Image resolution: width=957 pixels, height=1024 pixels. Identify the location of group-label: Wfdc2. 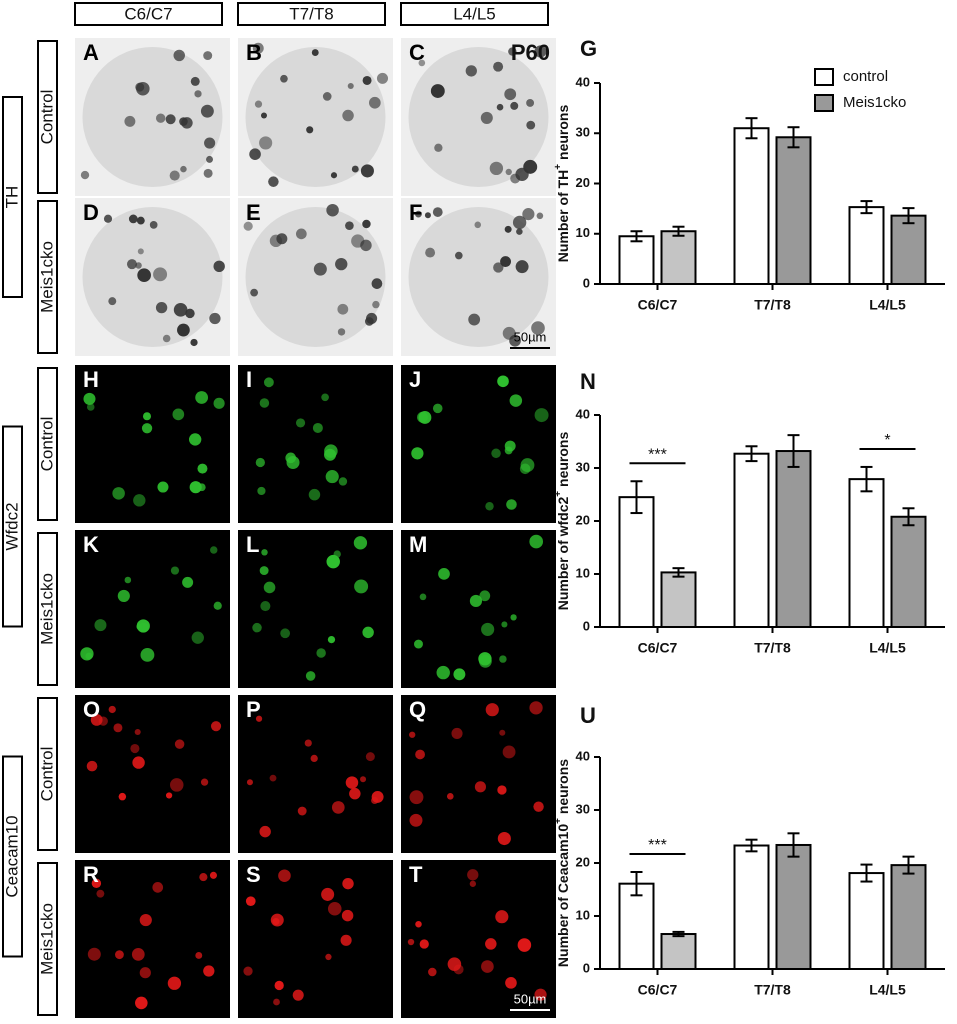
(11, 526).